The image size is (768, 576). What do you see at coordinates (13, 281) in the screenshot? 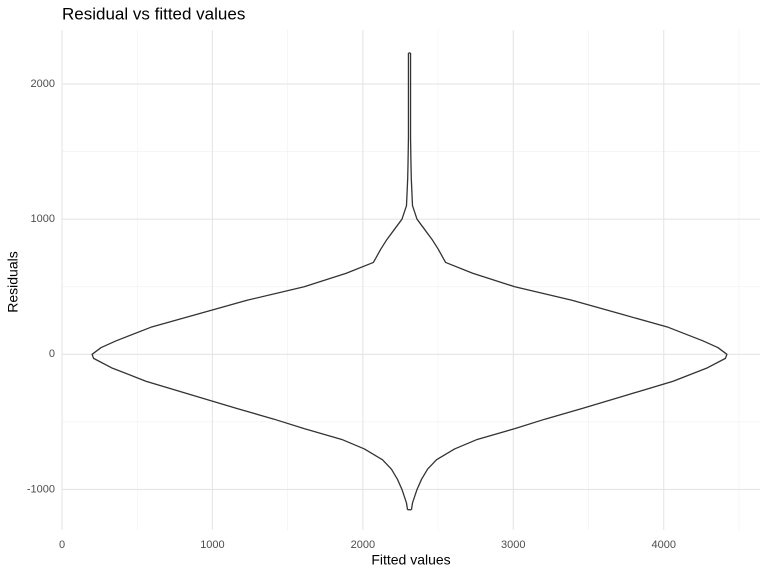
I see `y-axis-title: Residuals` at bounding box center [13, 281].